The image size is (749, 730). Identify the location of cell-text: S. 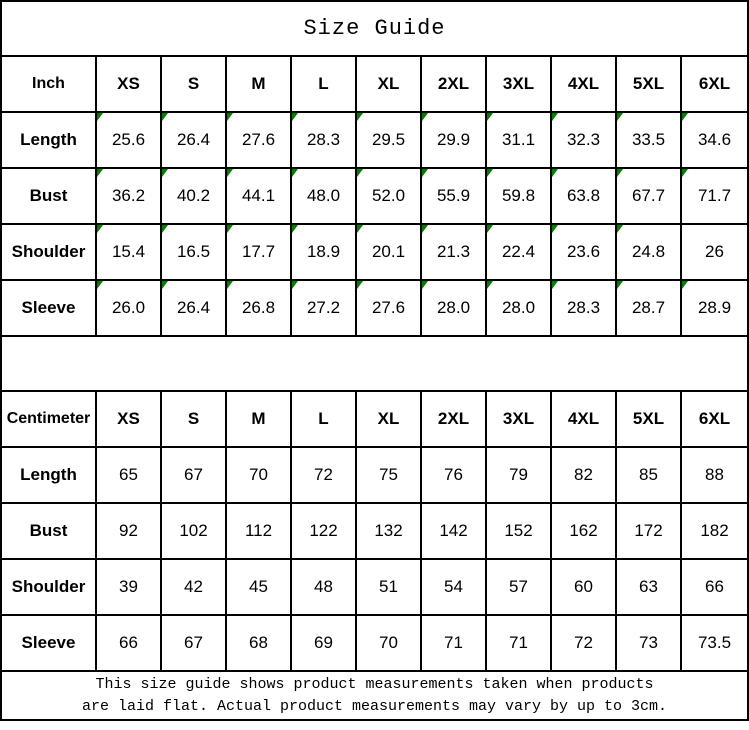
(193, 83).